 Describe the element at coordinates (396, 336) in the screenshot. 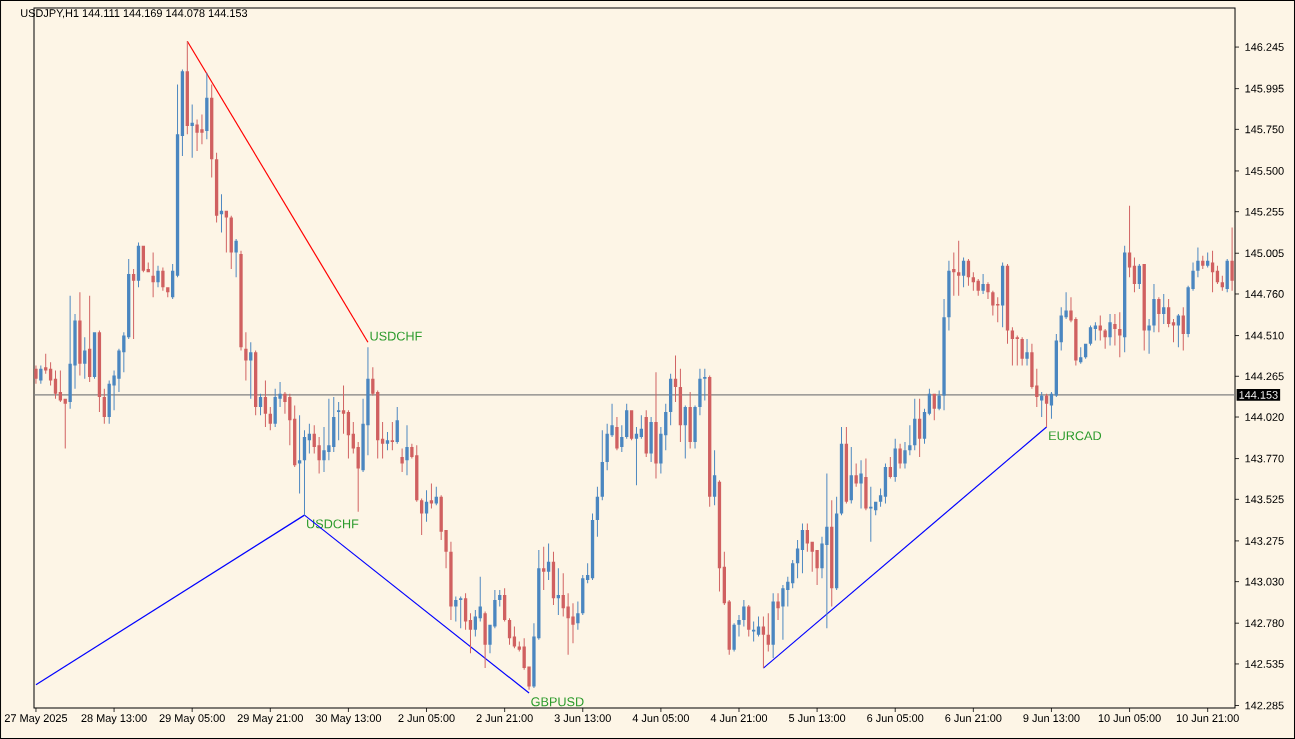

I see `series-label: USDCHF` at that location.